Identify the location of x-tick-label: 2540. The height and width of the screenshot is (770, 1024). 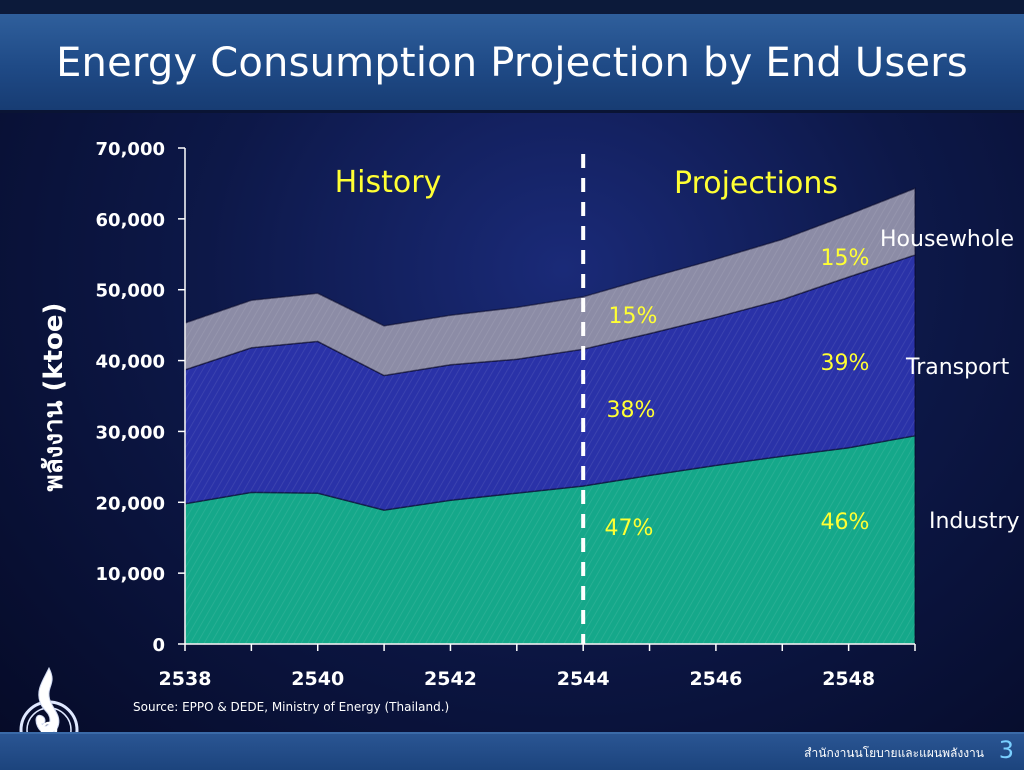
(317, 679).